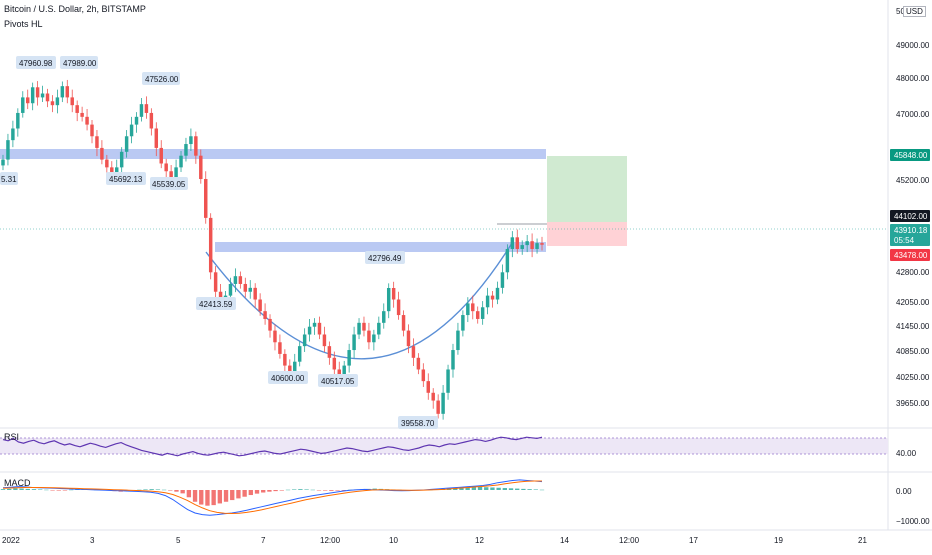 This screenshot has height=555, width=932. I want to click on resistance-zone-lower, so click(380, 247).